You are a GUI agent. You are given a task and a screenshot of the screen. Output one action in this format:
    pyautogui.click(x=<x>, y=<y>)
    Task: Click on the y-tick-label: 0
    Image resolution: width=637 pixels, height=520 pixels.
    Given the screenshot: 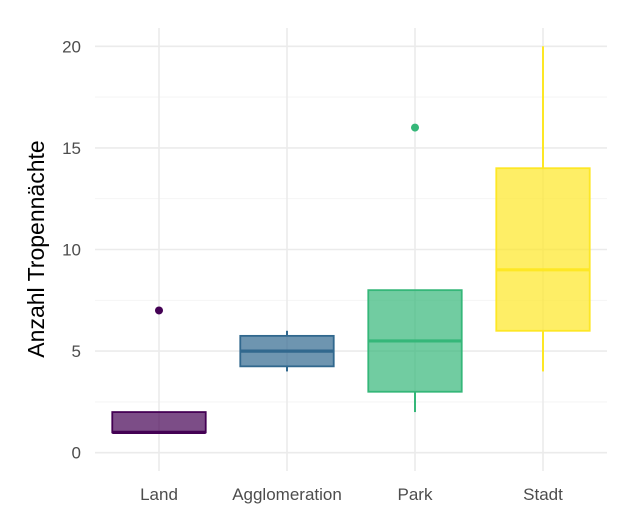 What is the action you would take?
    pyautogui.click(x=76, y=453)
    